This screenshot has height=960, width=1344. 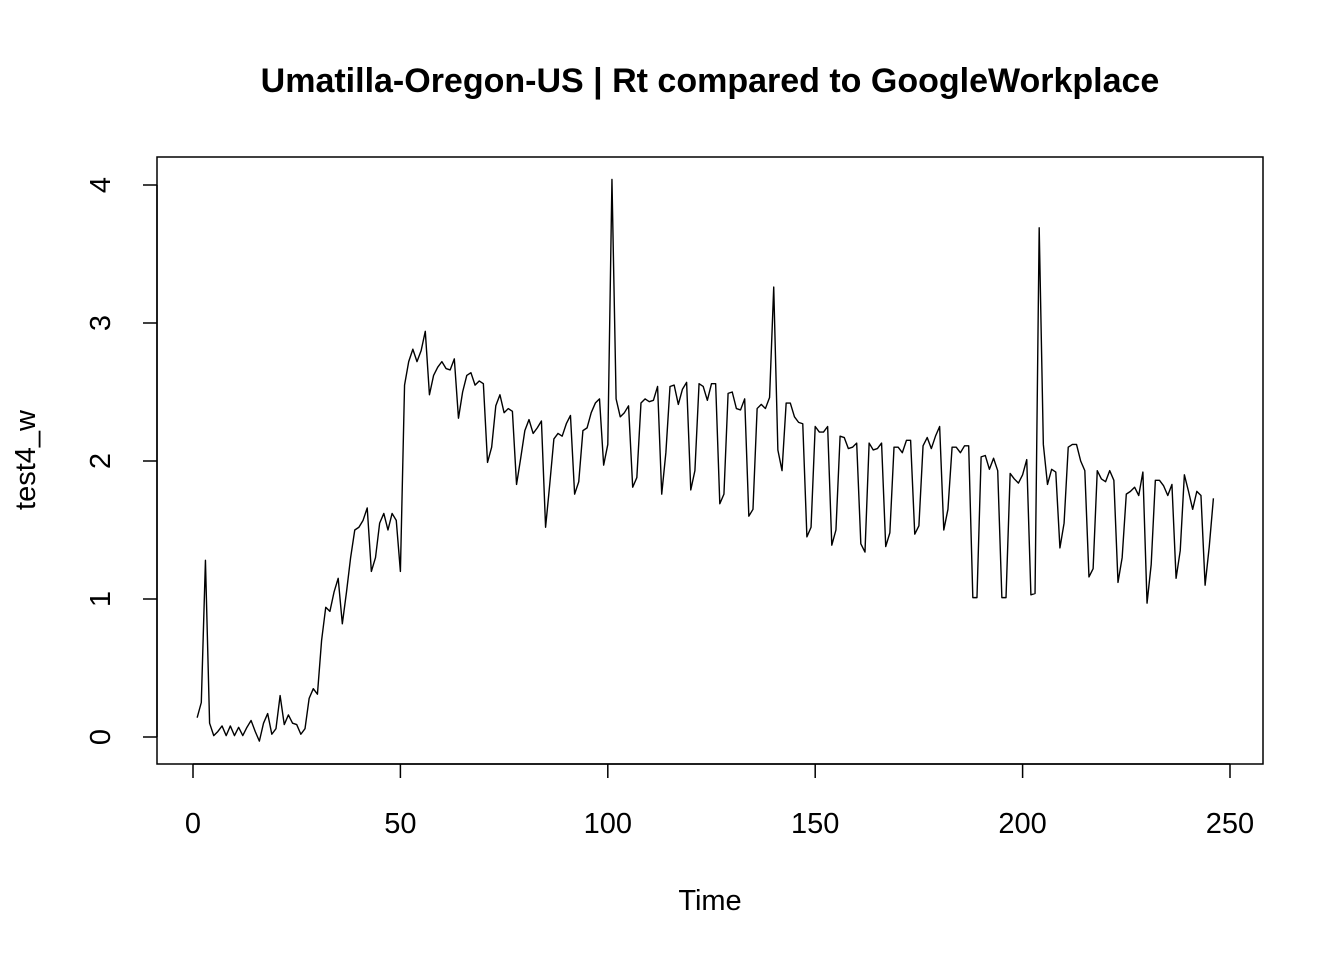 What do you see at coordinates (101, 185) in the screenshot?
I see `y-tick-label: 4` at bounding box center [101, 185].